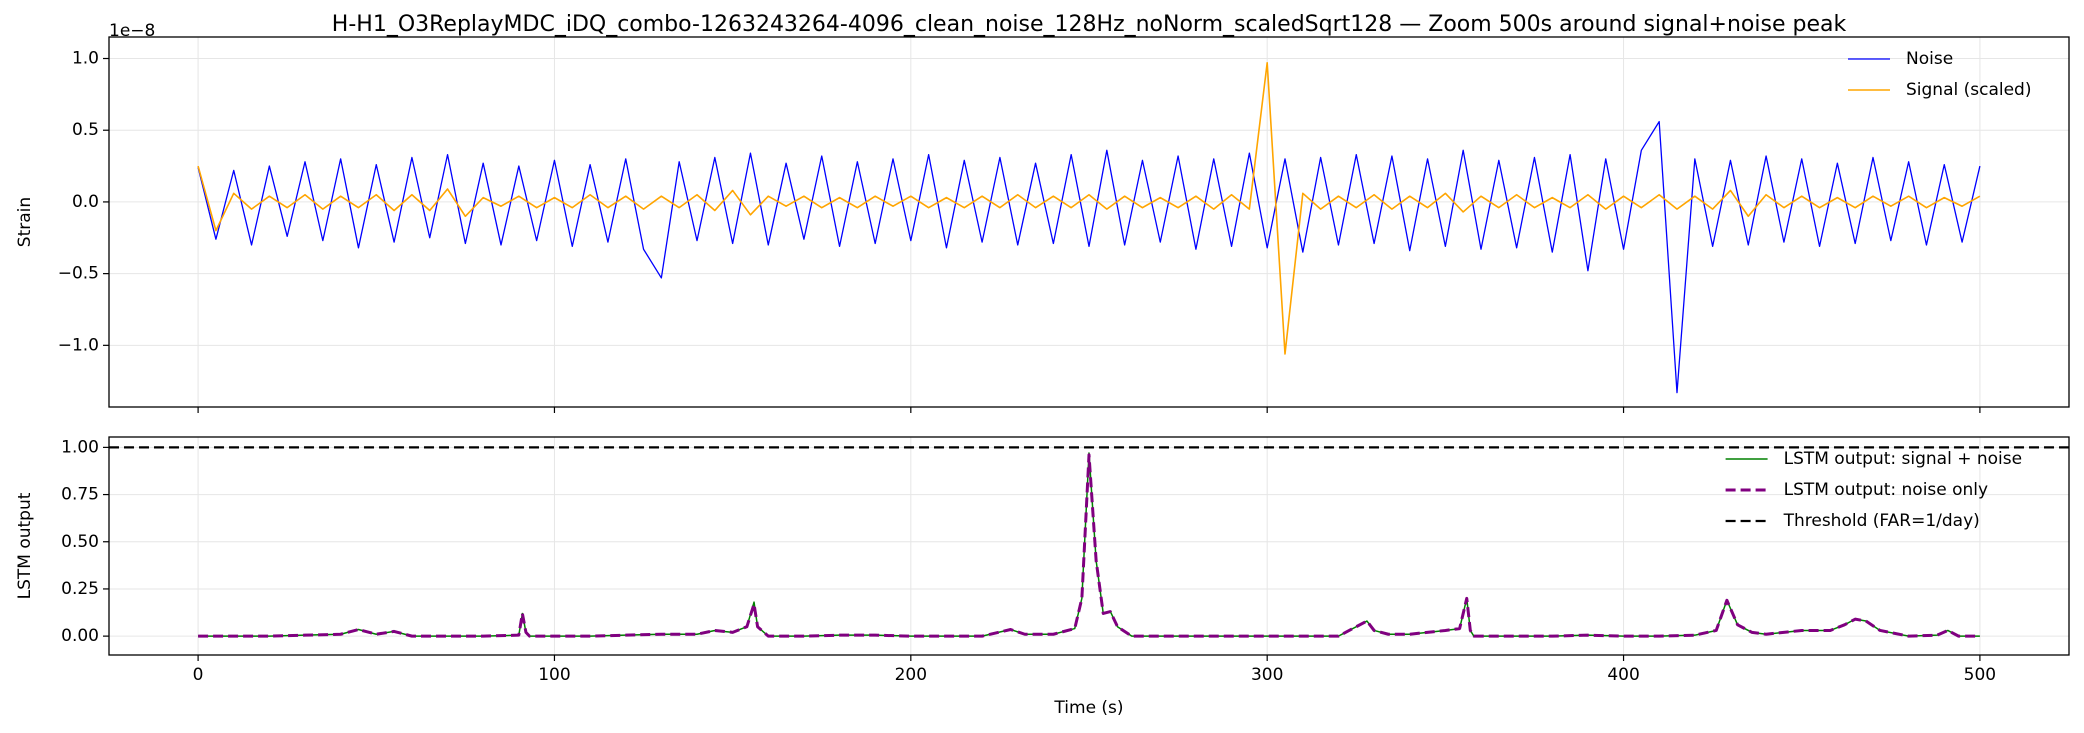 This screenshot has height=733, width=2084. I want to click on y-tick-label: −0.5, so click(78, 274).